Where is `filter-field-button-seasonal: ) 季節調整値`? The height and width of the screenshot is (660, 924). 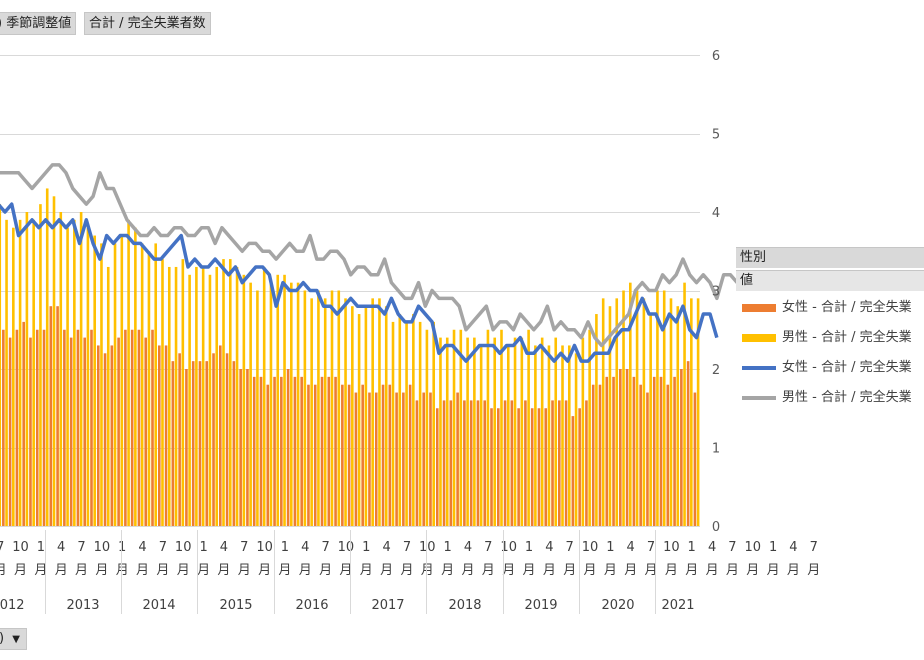 filter-field-button-seasonal: ) 季節調整値 is located at coordinates (38, 23).